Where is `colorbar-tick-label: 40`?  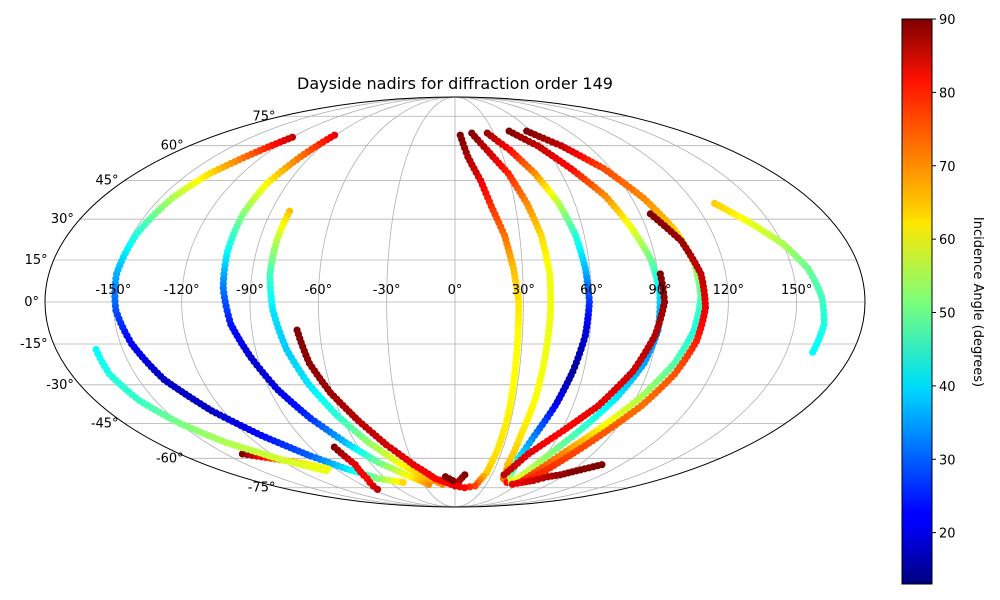
colorbar-tick-label: 40 is located at coordinates (947, 387).